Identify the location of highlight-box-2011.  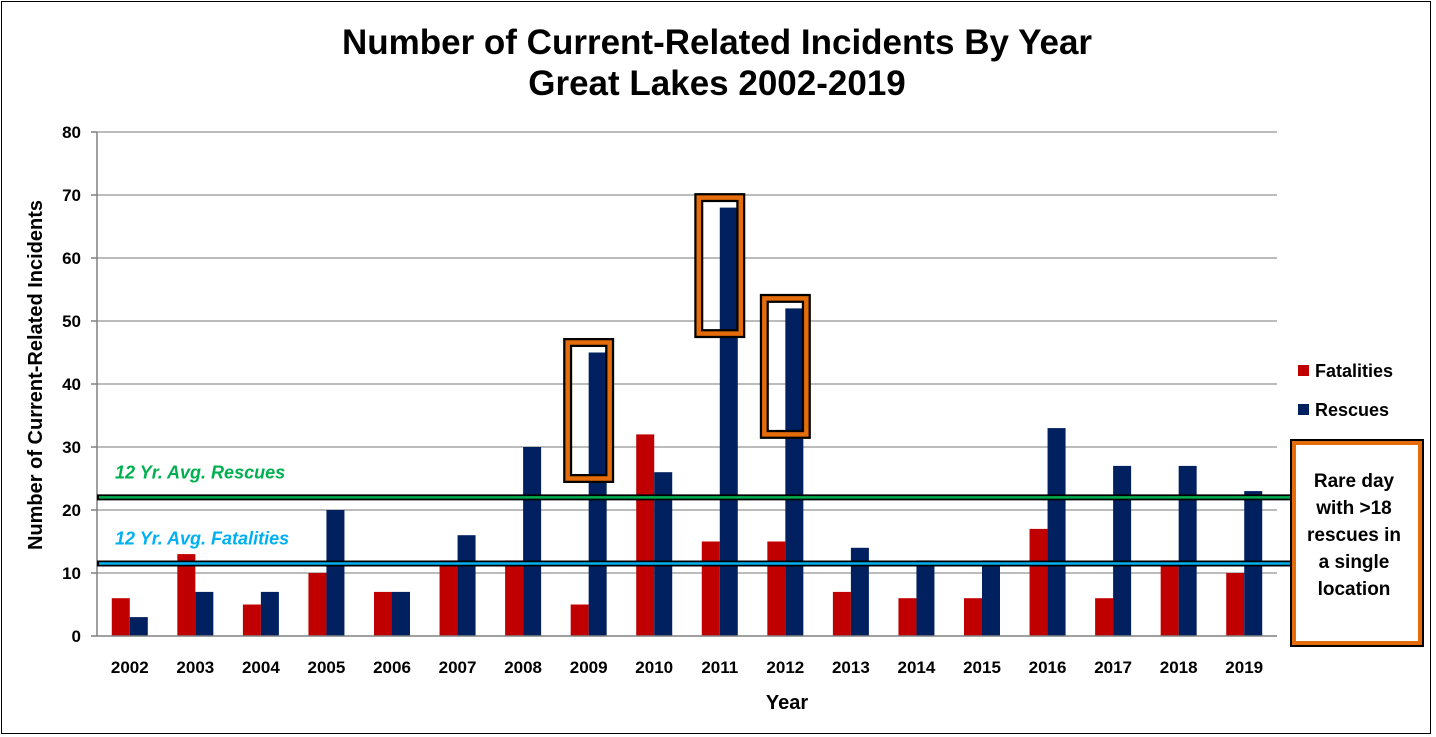
(720, 265).